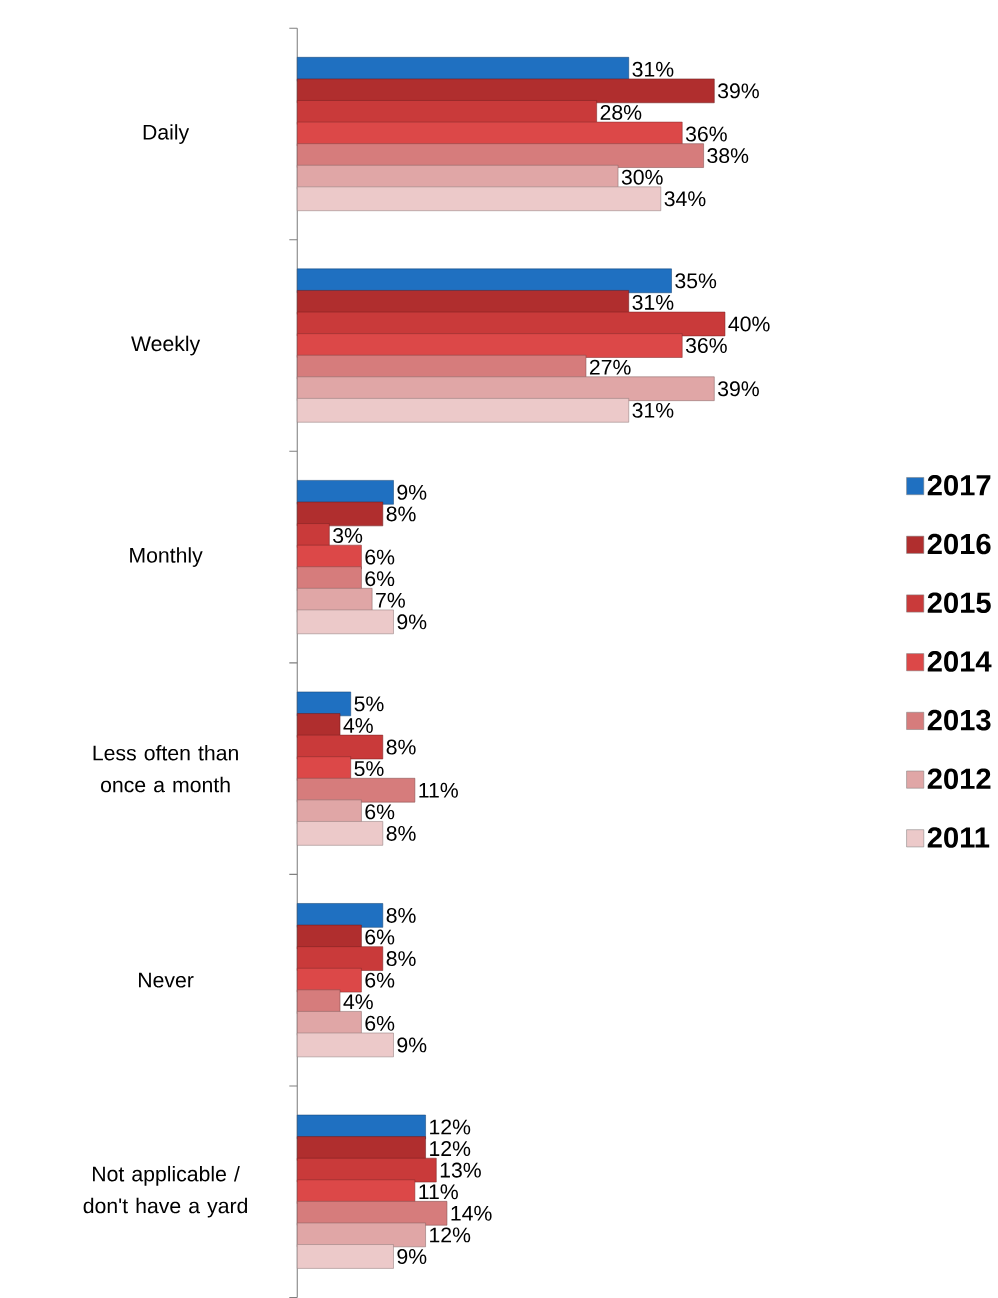 The image size is (998, 1298). I want to click on y-tick-label: Daily, so click(166, 134).